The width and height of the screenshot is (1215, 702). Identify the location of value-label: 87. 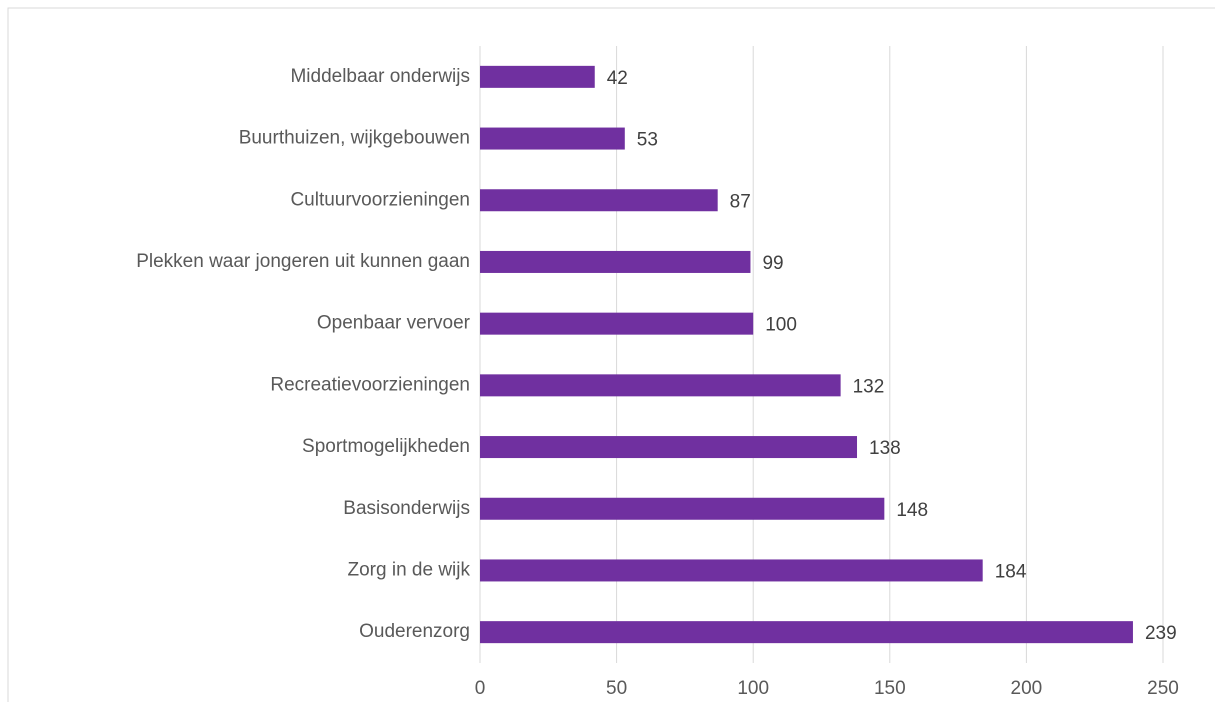
(740, 201).